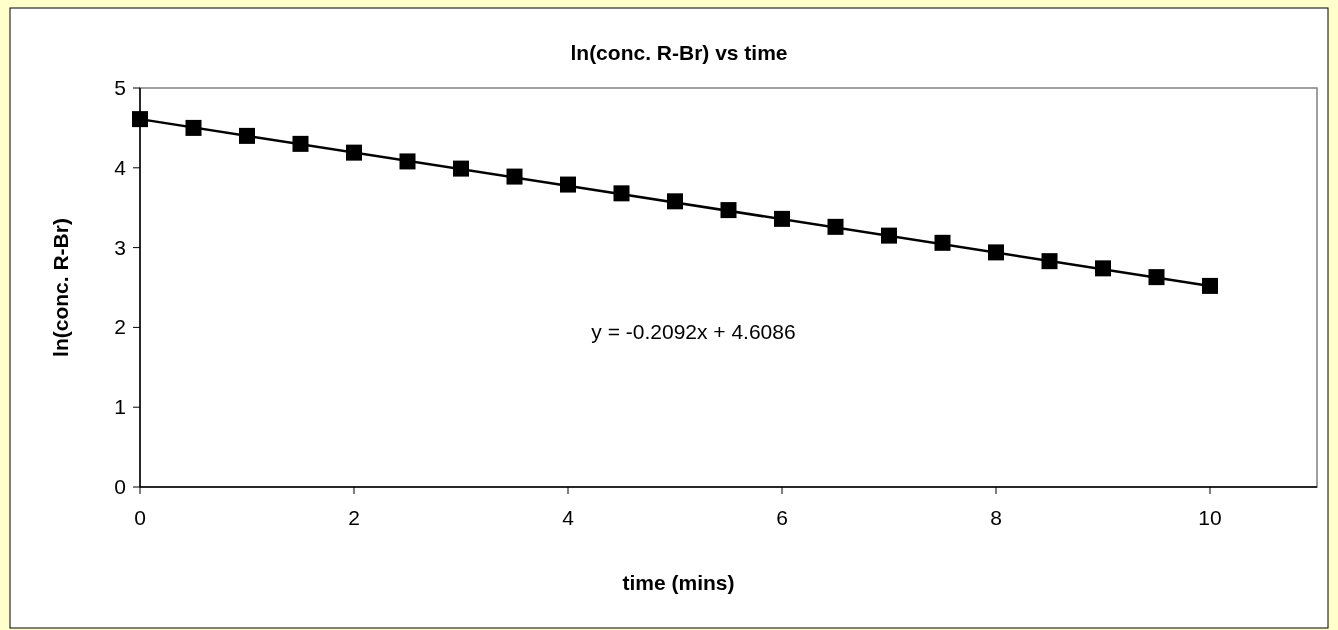 This screenshot has width=1338, height=630. I want to click on annotation: y = -0.2092x + 4.6086, so click(693, 332).